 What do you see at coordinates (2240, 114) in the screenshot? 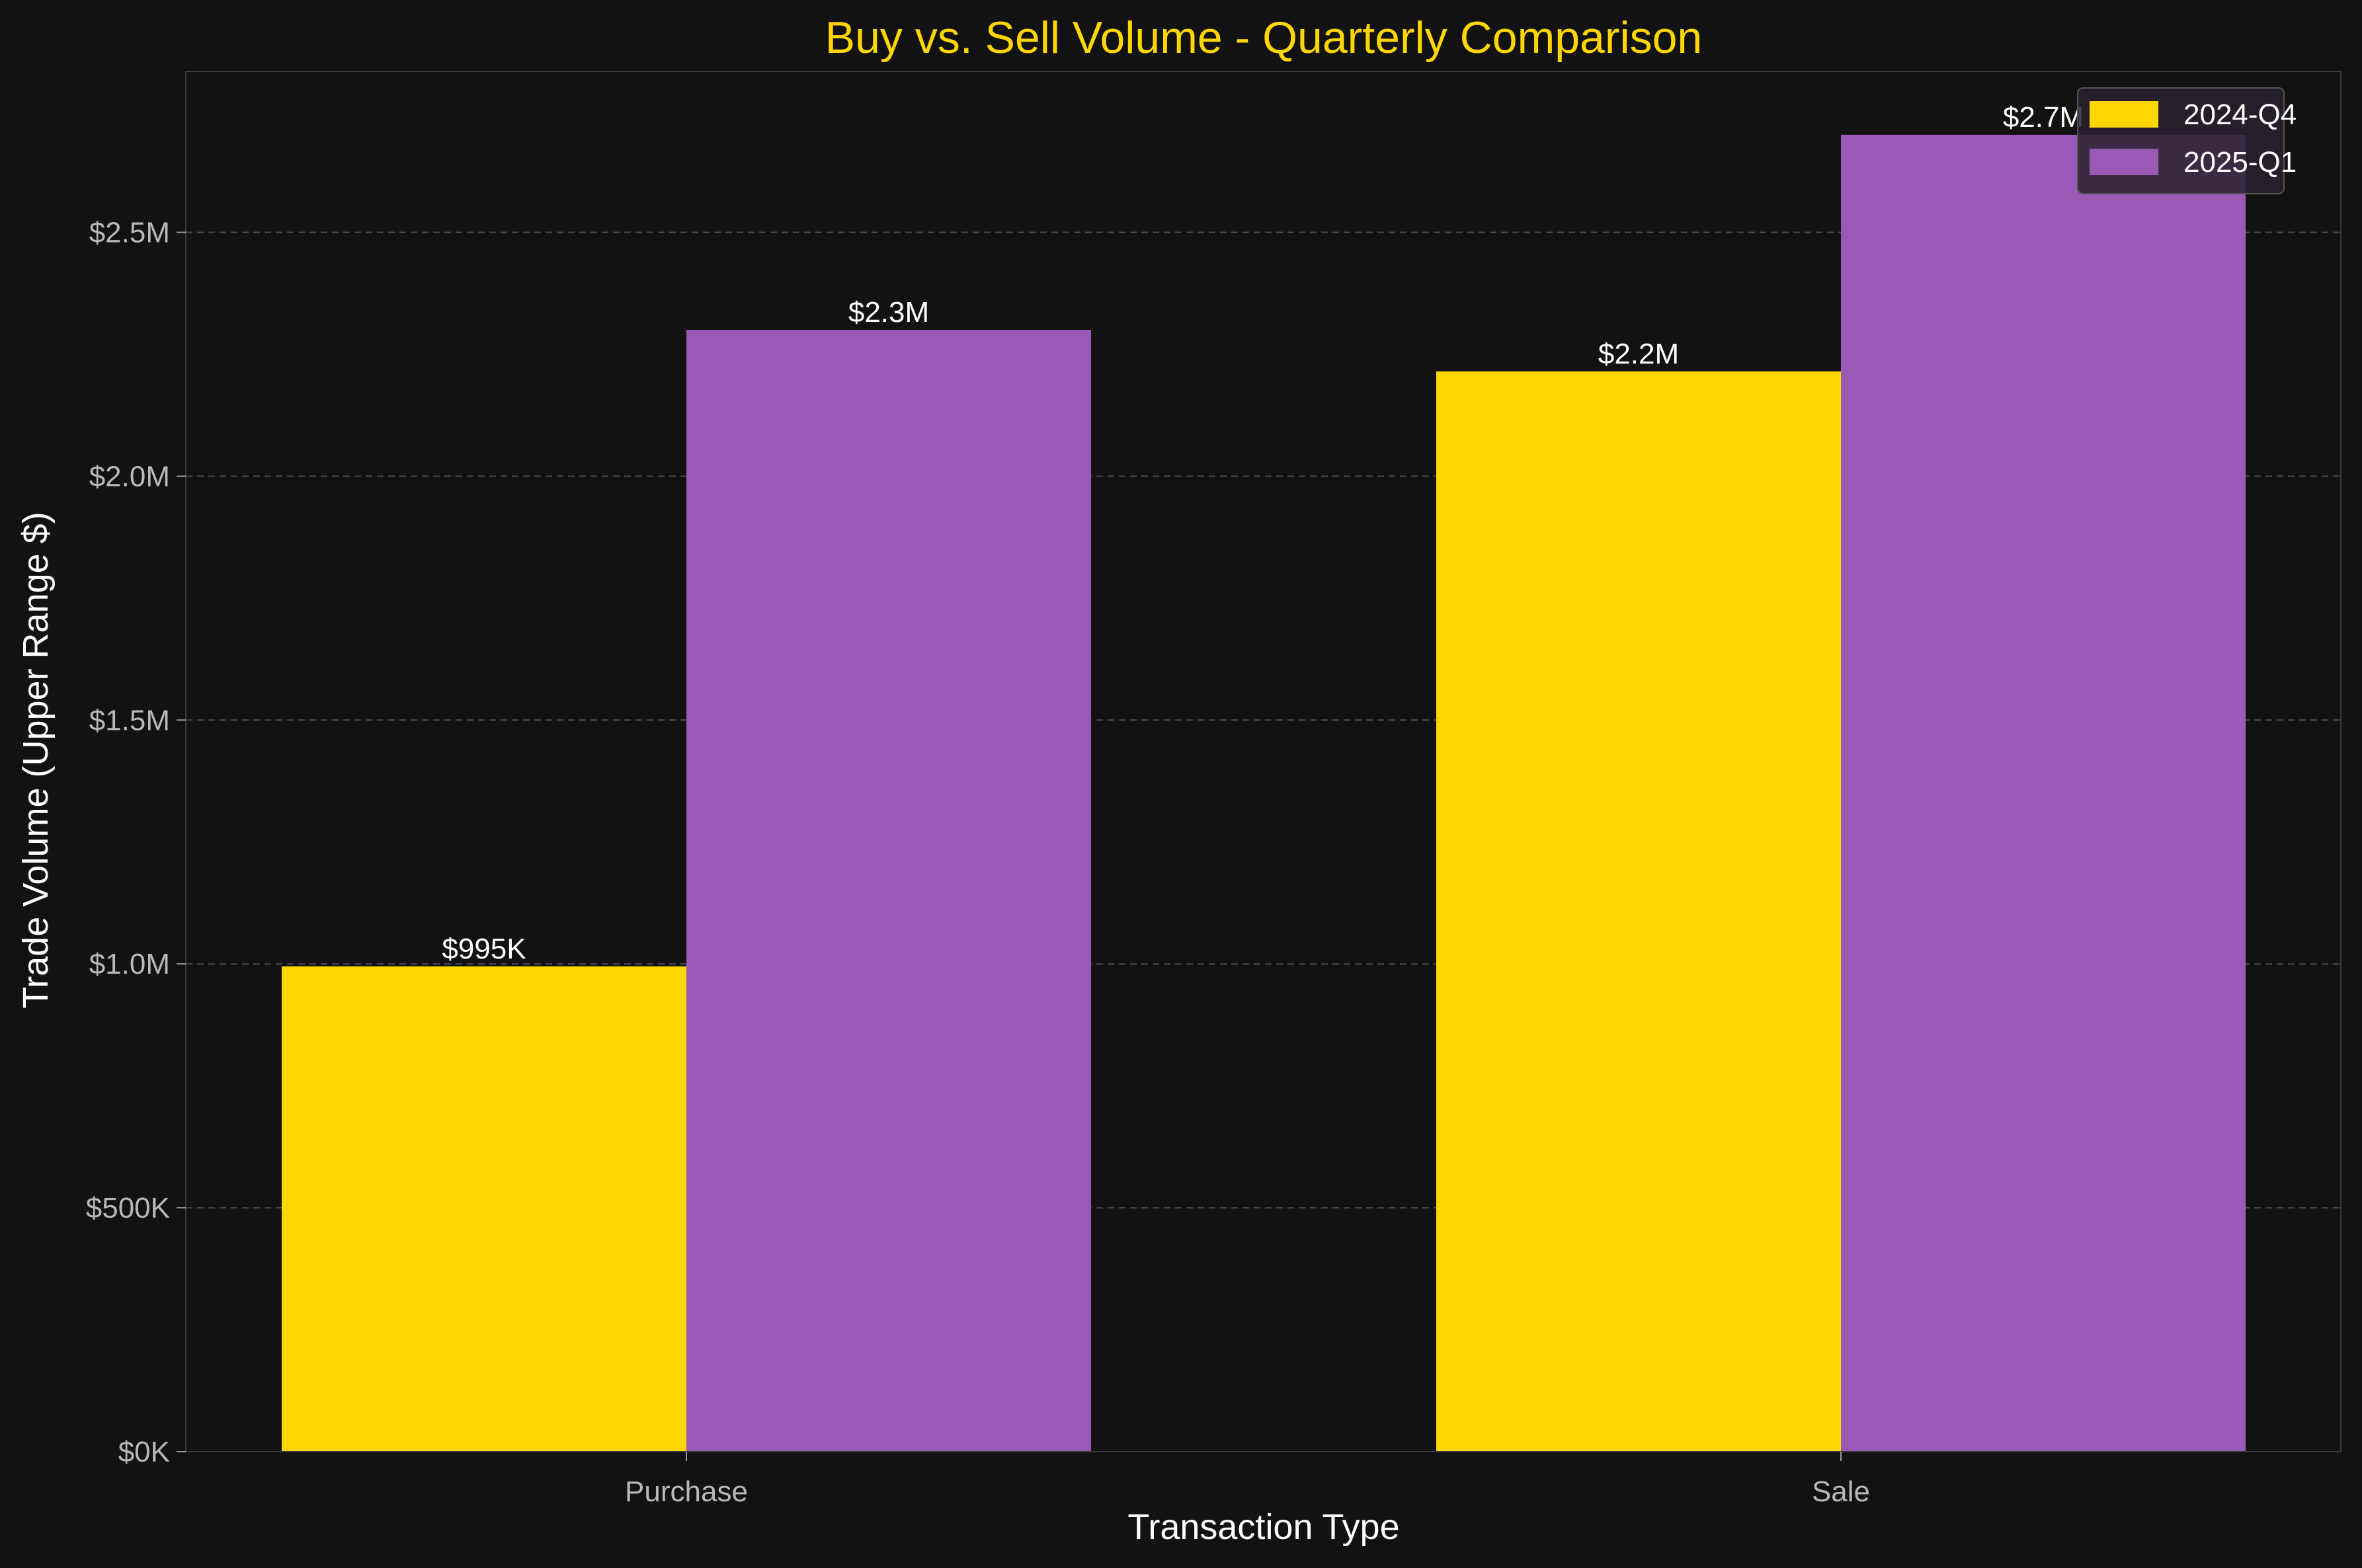
I see `legend-label: 2024-Q4` at bounding box center [2240, 114].